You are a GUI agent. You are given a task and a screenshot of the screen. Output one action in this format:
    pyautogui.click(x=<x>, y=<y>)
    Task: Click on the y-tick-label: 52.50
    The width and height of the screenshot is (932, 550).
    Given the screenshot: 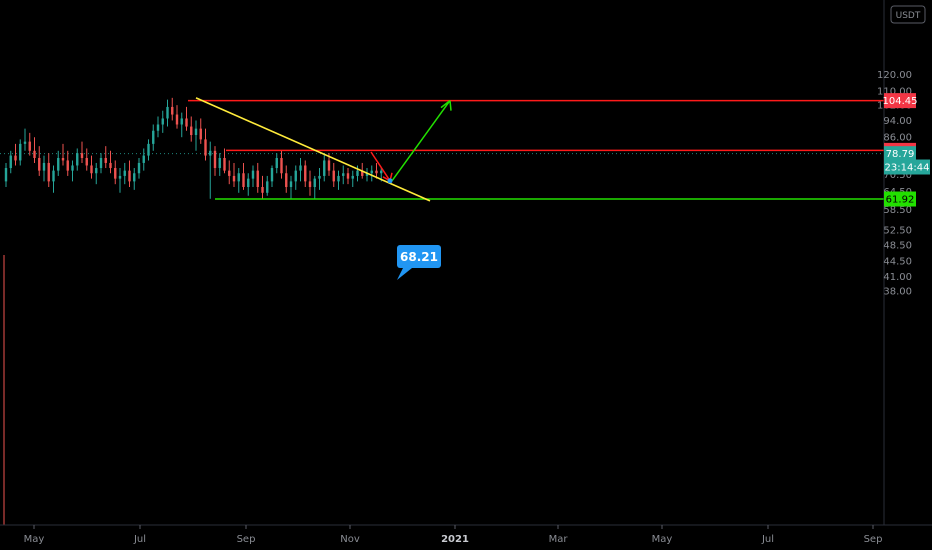 What is the action you would take?
    pyautogui.click(x=897, y=231)
    